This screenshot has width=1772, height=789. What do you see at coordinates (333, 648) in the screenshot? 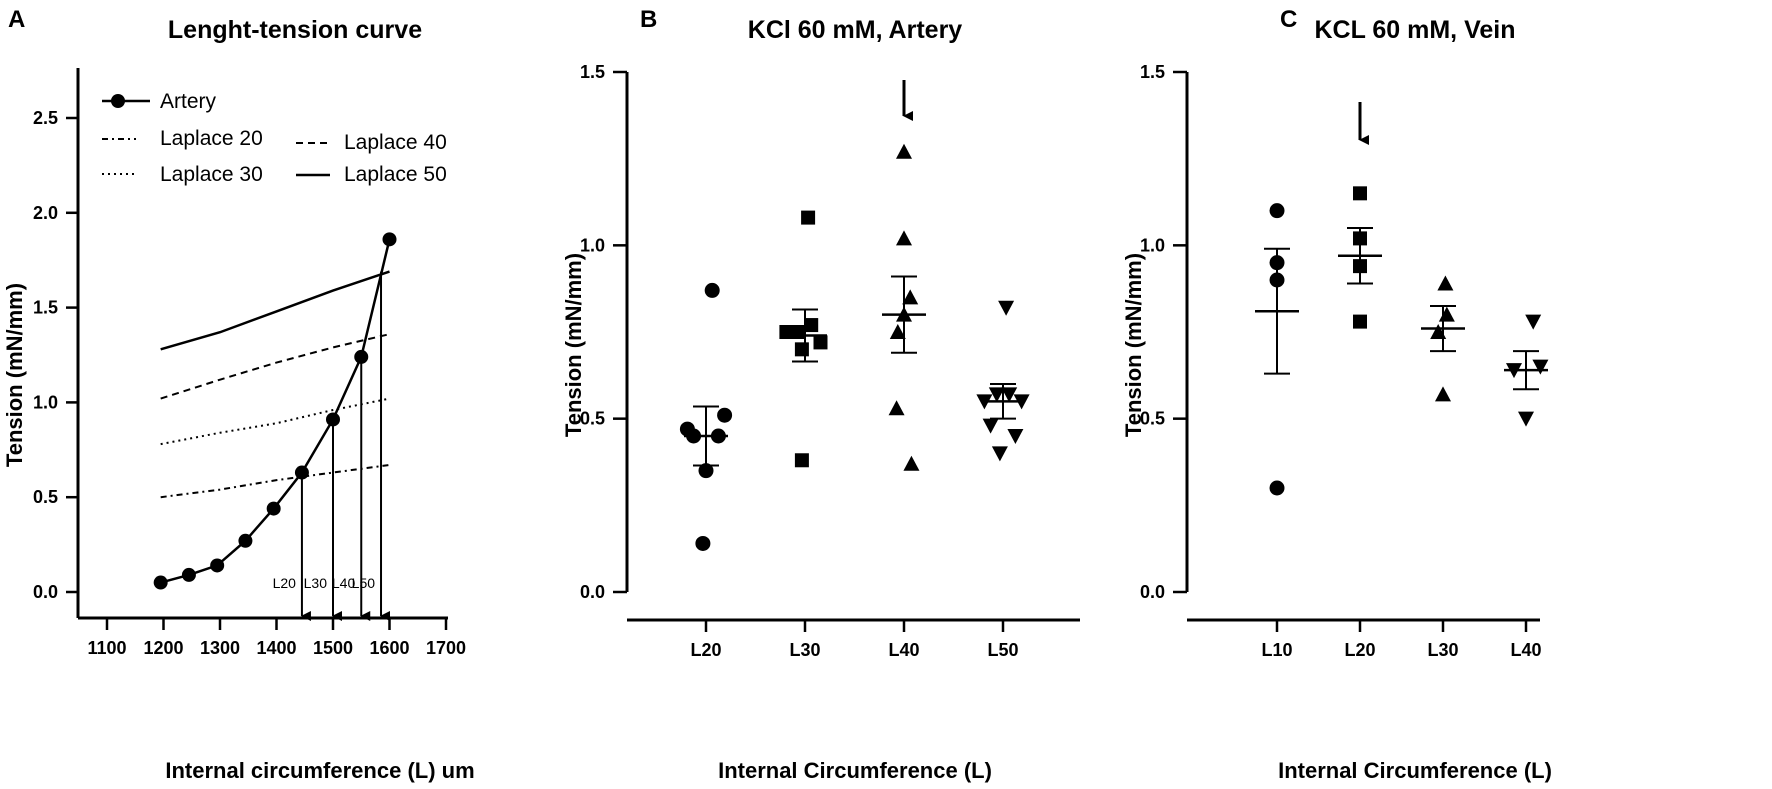
I see `panel-a-xtick-label: 1500` at bounding box center [333, 648].